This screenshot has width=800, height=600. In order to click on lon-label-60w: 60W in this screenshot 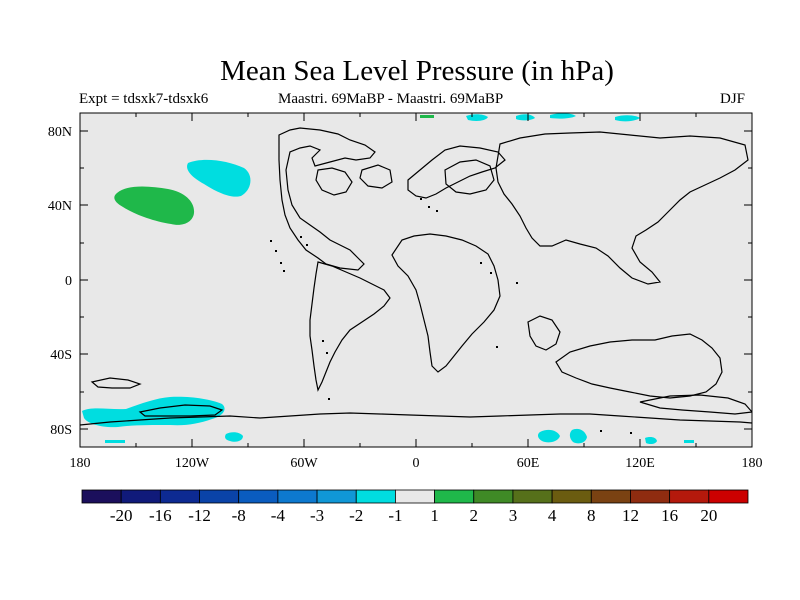, I will do `click(304, 463)`.